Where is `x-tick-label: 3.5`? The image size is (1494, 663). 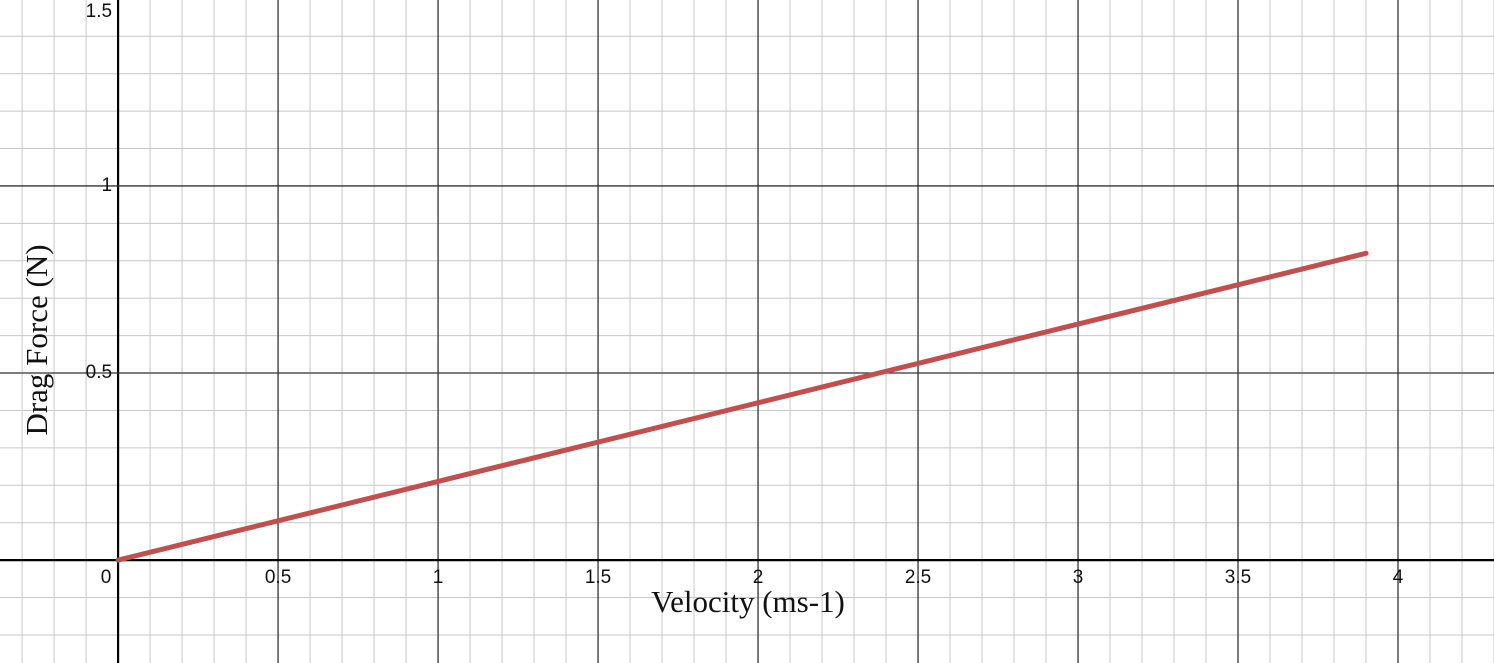
x-tick-label: 3.5 is located at coordinates (1238, 577).